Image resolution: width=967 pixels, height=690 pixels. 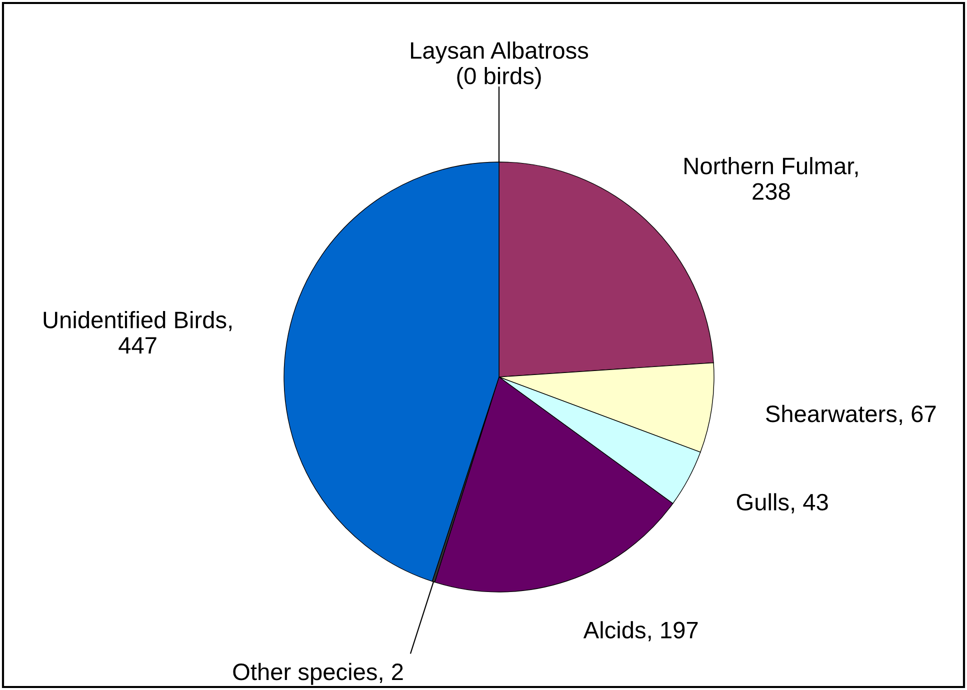 What do you see at coordinates (851, 415) in the screenshot?
I see `slice-label: Shearwaters, 67` at bounding box center [851, 415].